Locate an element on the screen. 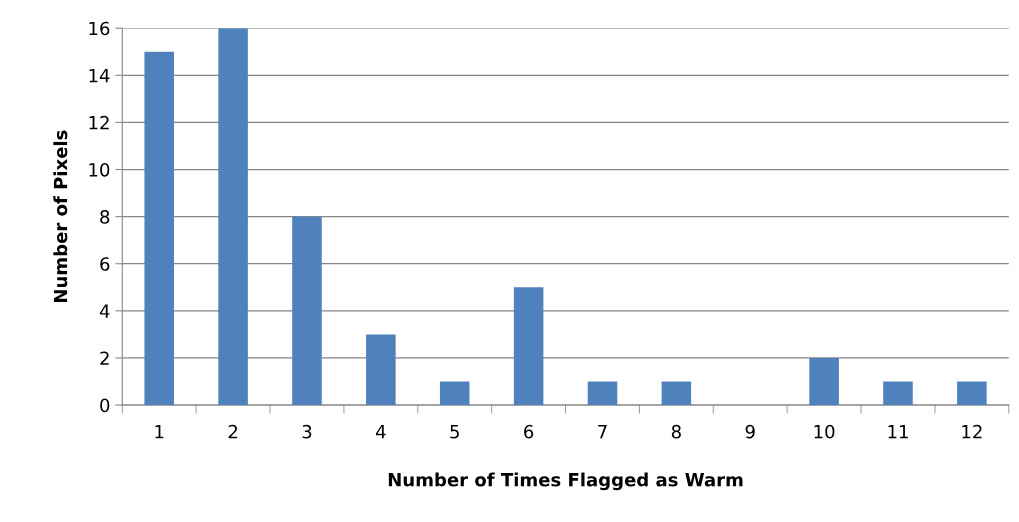 The image size is (1019, 522). x-axis-title: Number of Times Flagged as Warm is located at coordinates (565, 481).